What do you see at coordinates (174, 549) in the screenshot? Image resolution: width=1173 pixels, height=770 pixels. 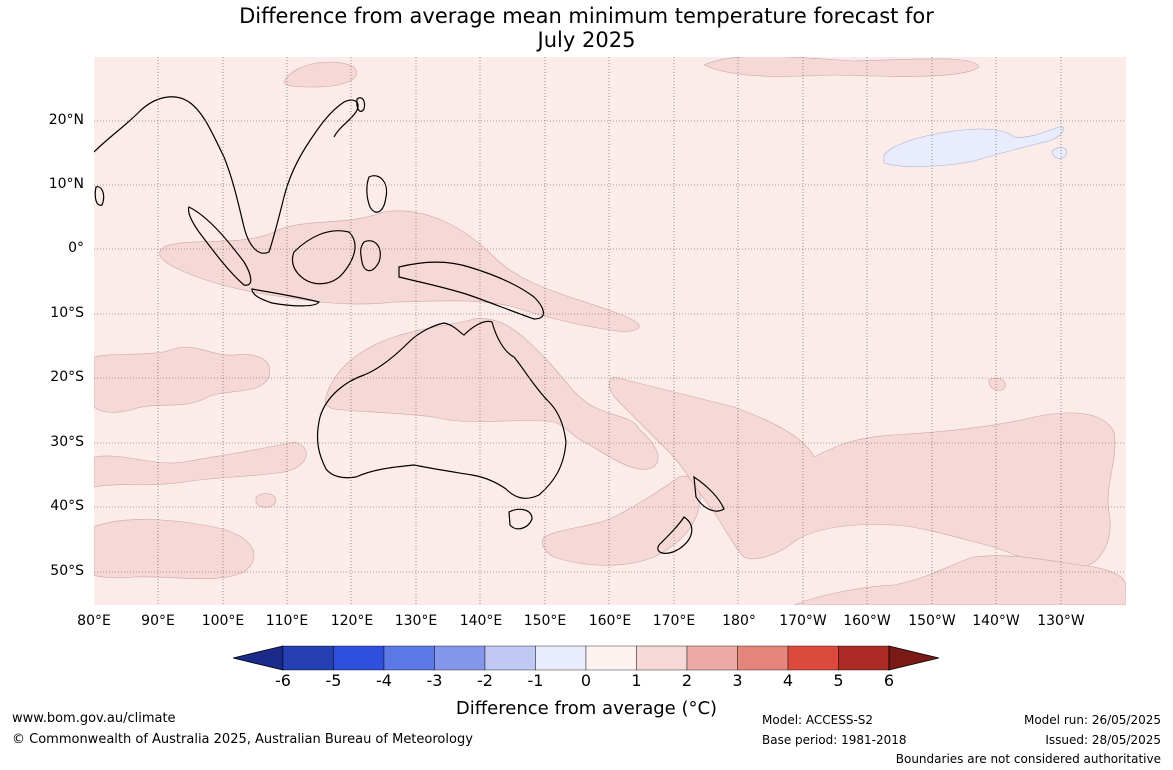 I see `anomaly-region-southern-ocean` at bounding box center [174, 549].